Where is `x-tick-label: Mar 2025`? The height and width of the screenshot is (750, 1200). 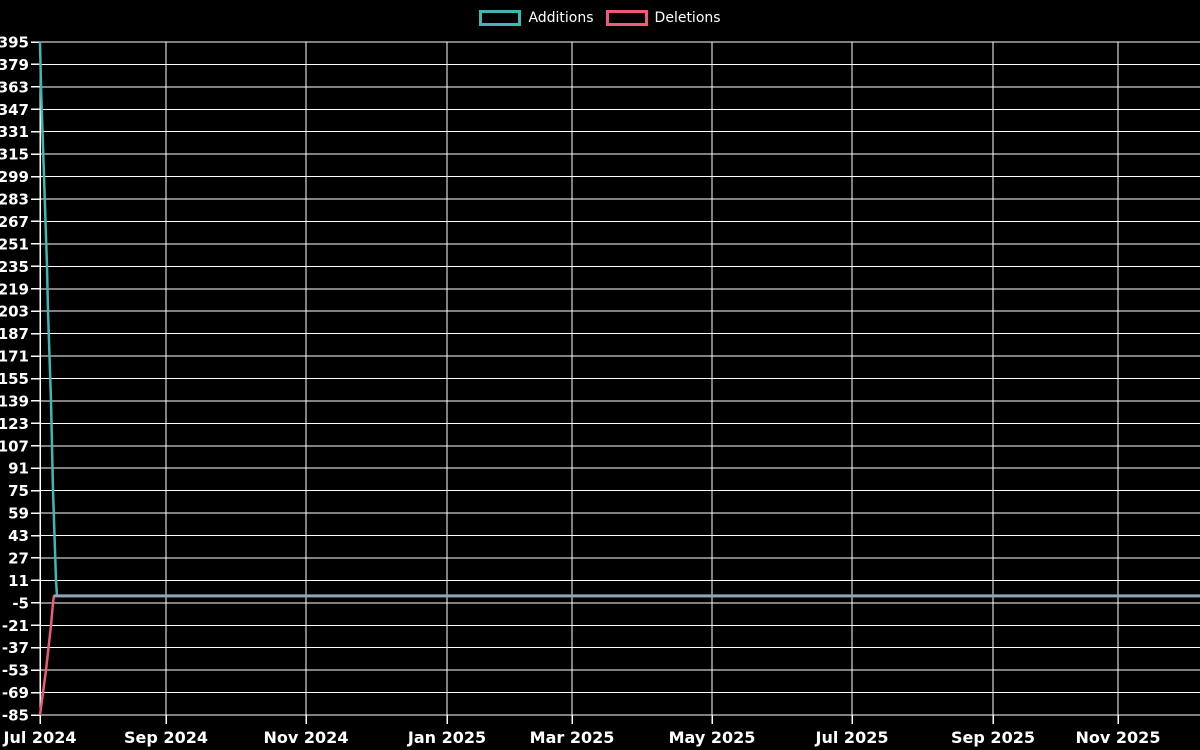 x-tick-label: Mar 2025 is located at coordinates (572, 737).